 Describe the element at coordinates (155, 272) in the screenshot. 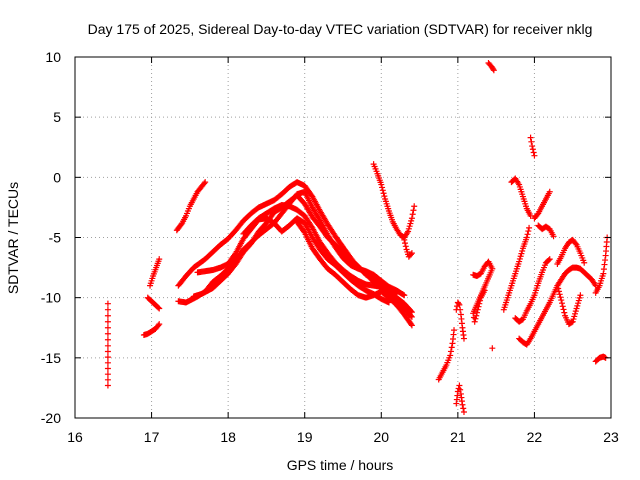

I see `series-arc-17c` at that location.